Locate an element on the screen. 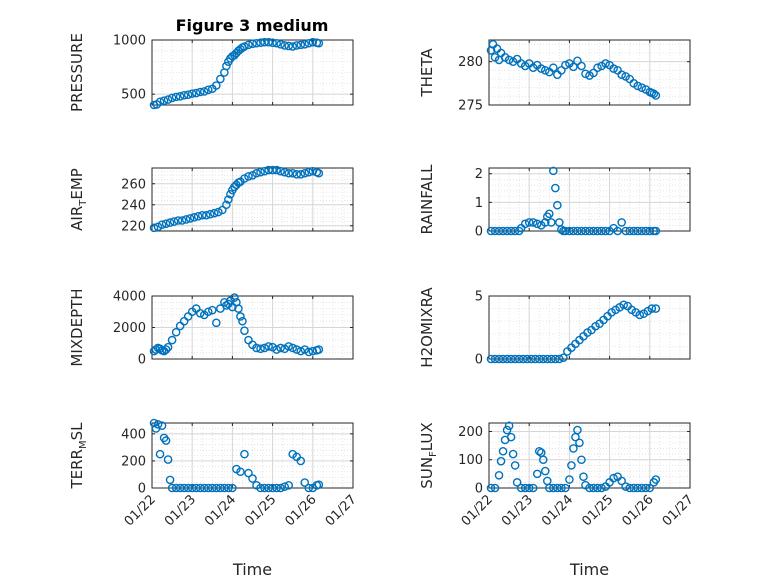 The width and height of the screenshot is (778, 583). y-tick-label: 2000 is located at coordinates (129, 328).